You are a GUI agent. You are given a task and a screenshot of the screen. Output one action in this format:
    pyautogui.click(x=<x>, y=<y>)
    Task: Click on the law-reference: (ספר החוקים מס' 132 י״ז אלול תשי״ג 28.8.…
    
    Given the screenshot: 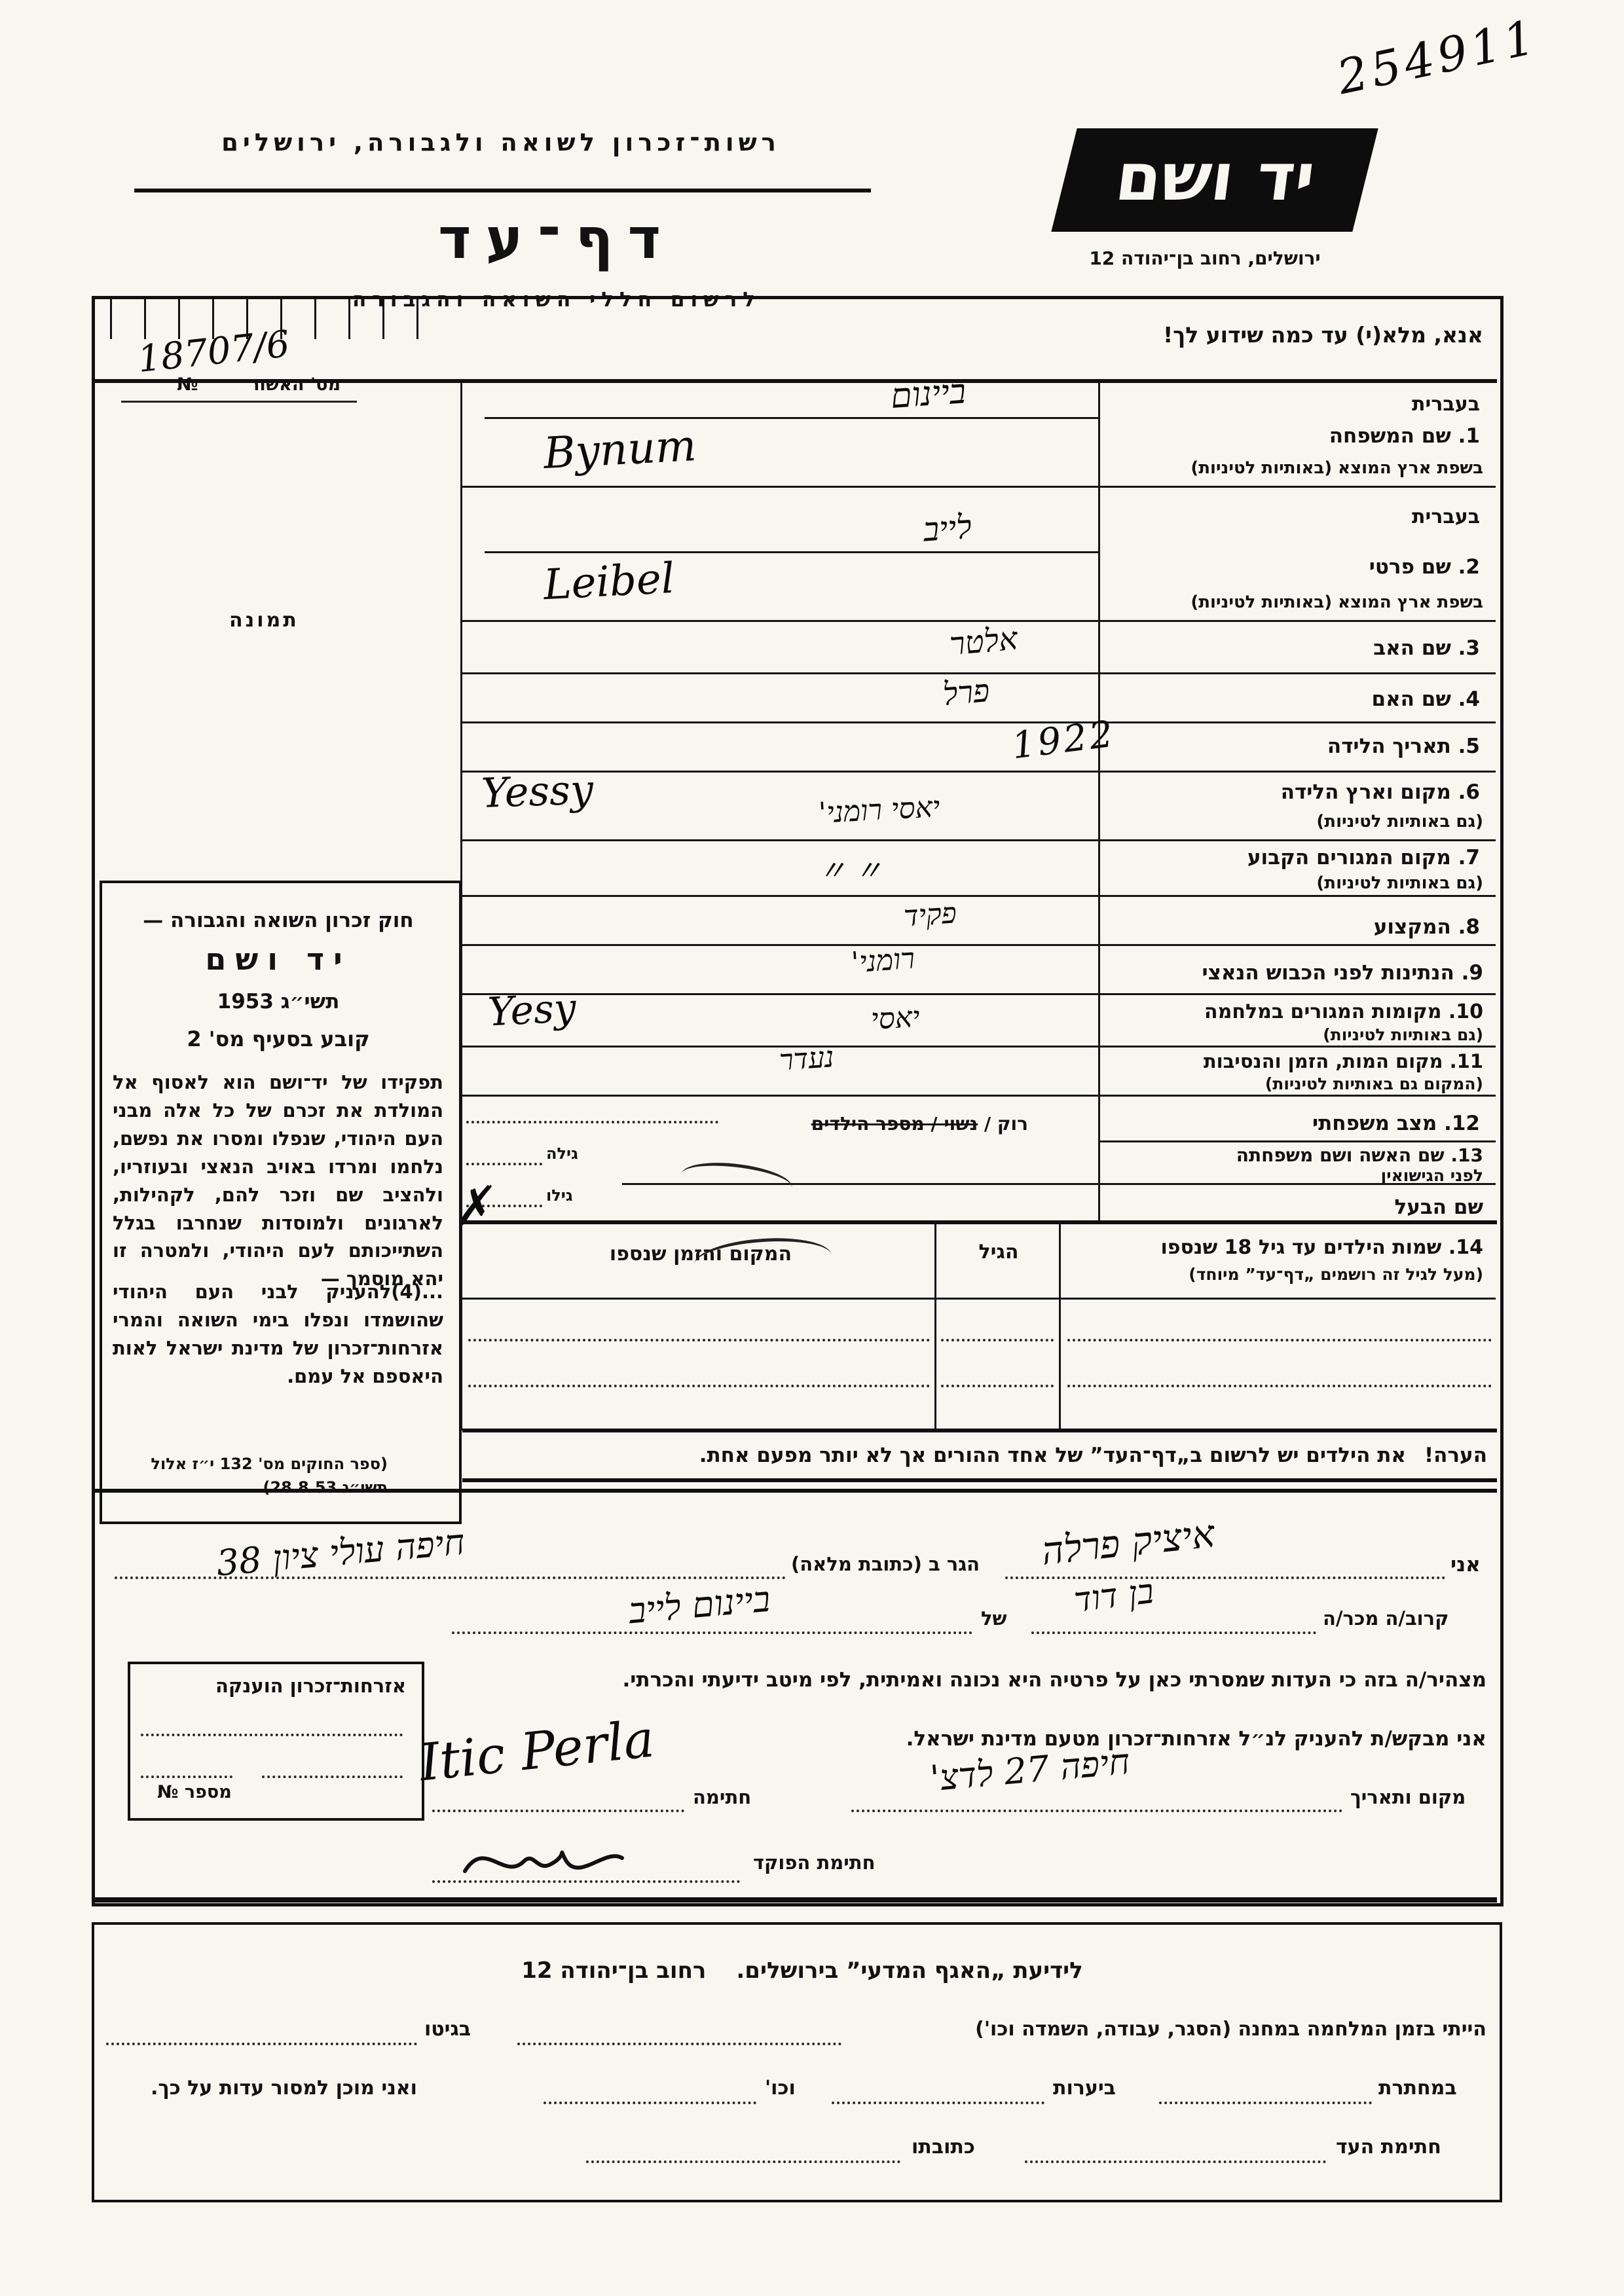 What is the action you would take?
    pyautogui.click(x=269, y=1476)
    